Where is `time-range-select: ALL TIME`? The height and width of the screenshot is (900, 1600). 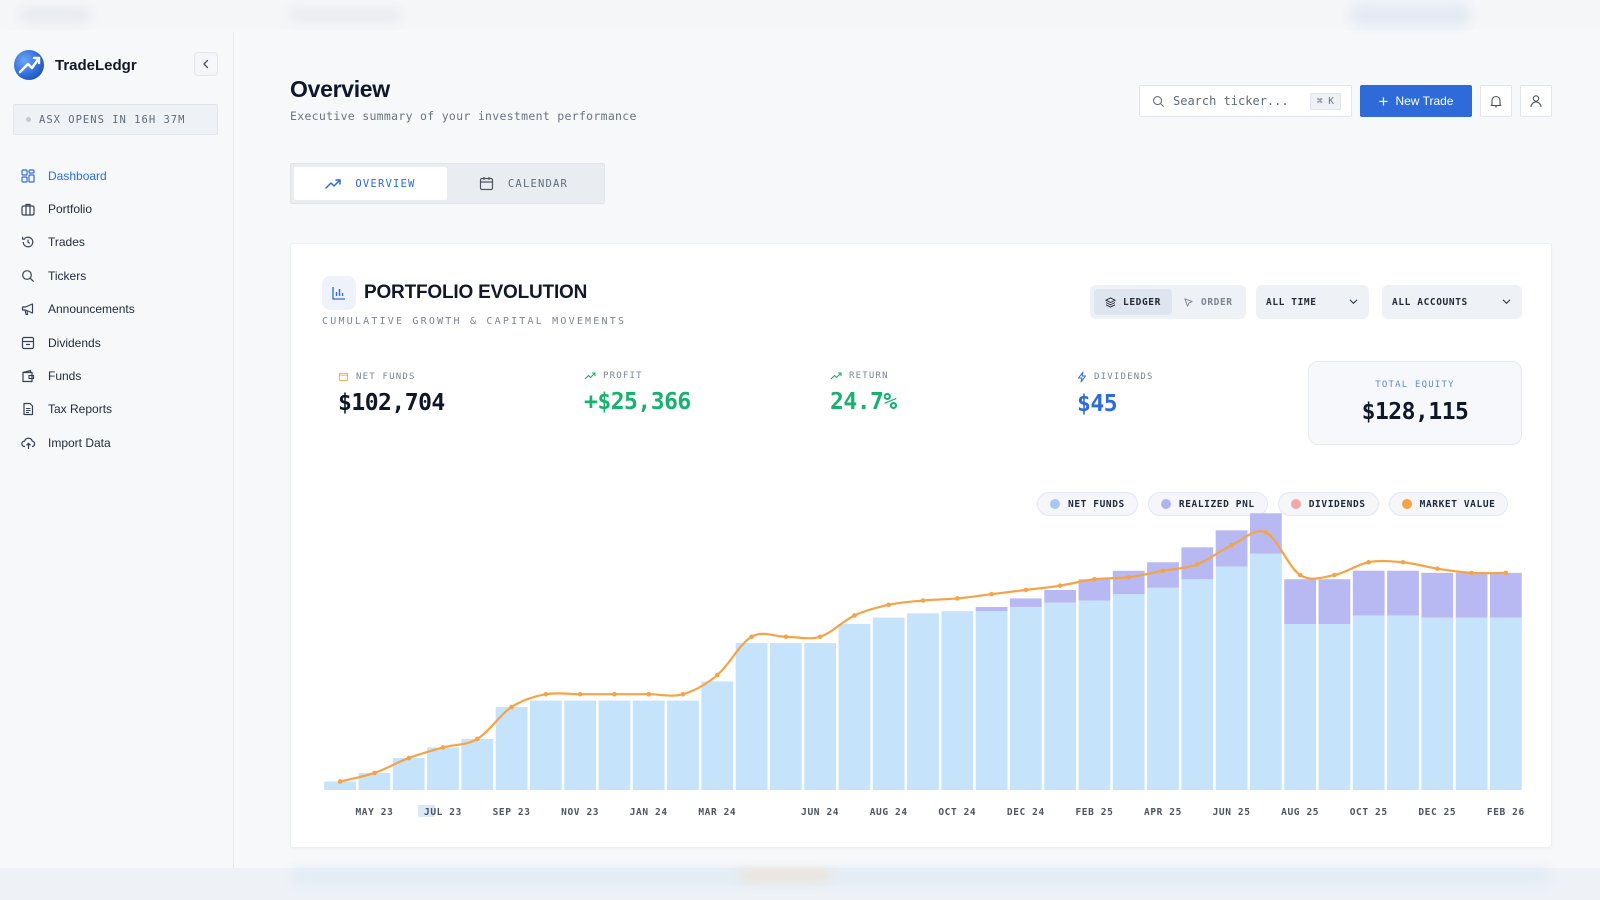
time-range-select: ALL TIME is located at coordinates (1312, 302).